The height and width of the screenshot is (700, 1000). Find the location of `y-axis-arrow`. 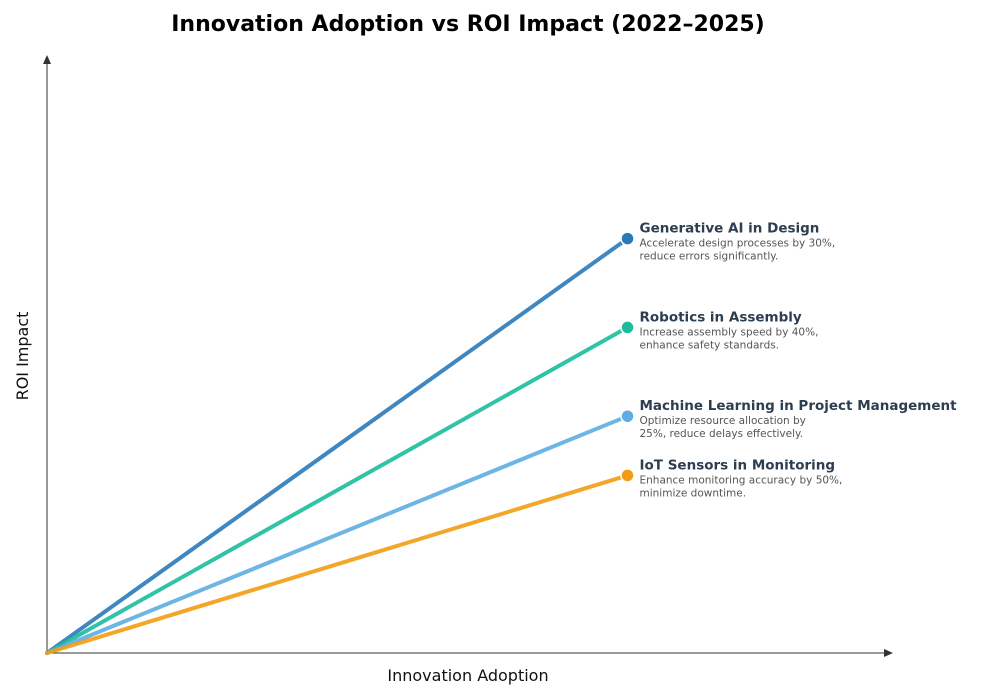

y-axis-arrow is located at coordinates (47, 59).